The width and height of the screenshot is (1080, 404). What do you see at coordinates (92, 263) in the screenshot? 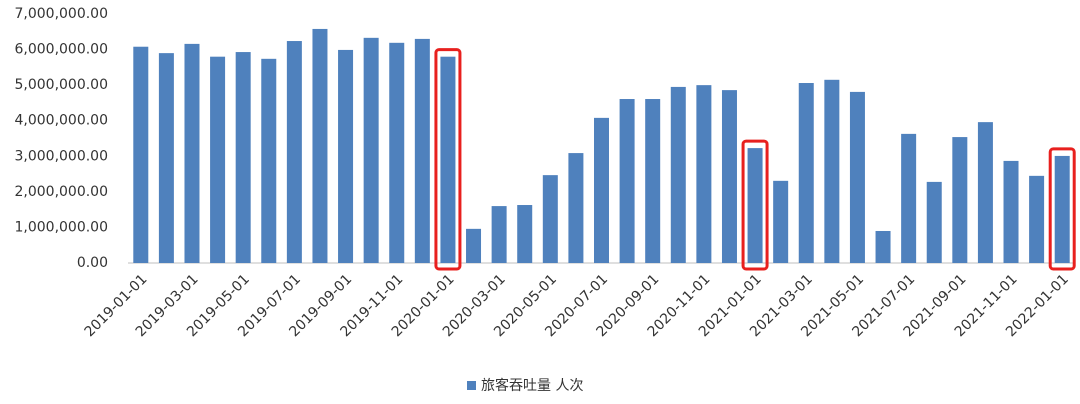
I see `y-tick-label: 0.00` at bounding box center [92, 263].